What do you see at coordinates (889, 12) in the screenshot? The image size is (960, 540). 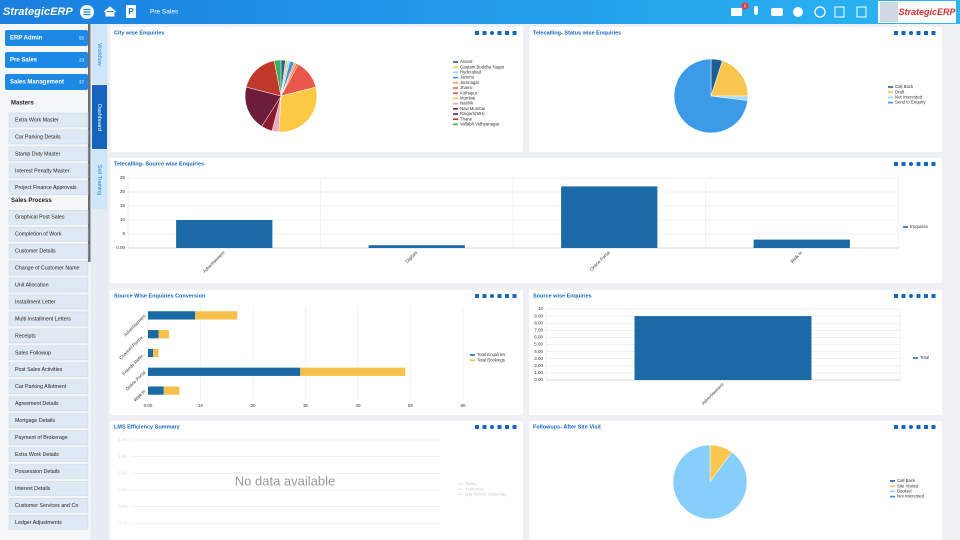 I see `avatar` at bounding box center [889, 12].